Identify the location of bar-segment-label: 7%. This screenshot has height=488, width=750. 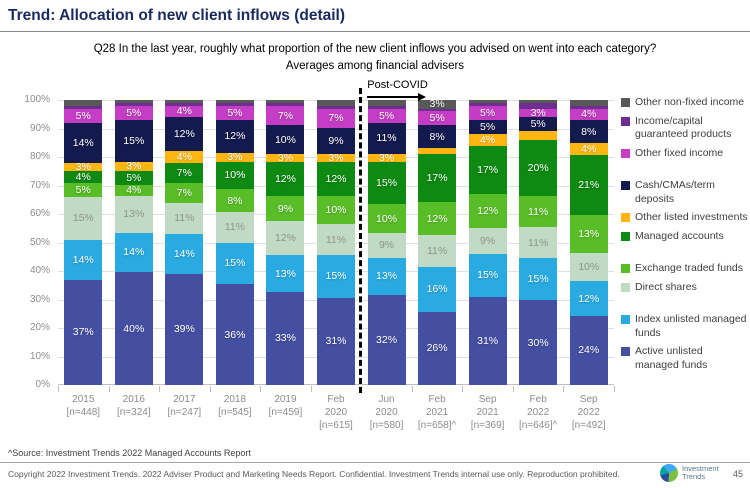
(336, 118).